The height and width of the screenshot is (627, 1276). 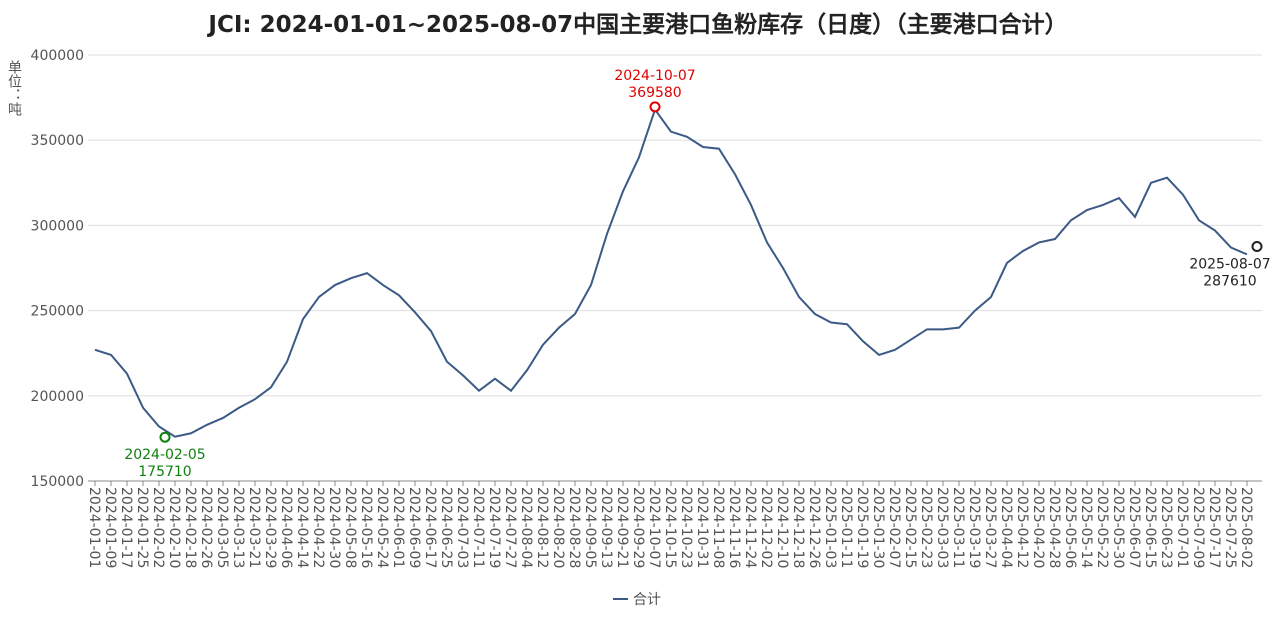 I want to click on y-axis-label: 单位：吨, so click(x=14, y=88).